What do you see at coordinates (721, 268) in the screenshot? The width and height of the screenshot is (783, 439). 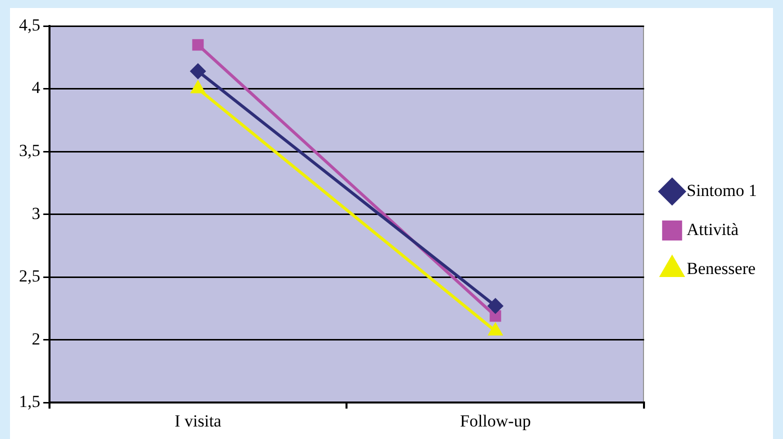 I see `legend-label: Benessere` at bounding box center [721, 268].